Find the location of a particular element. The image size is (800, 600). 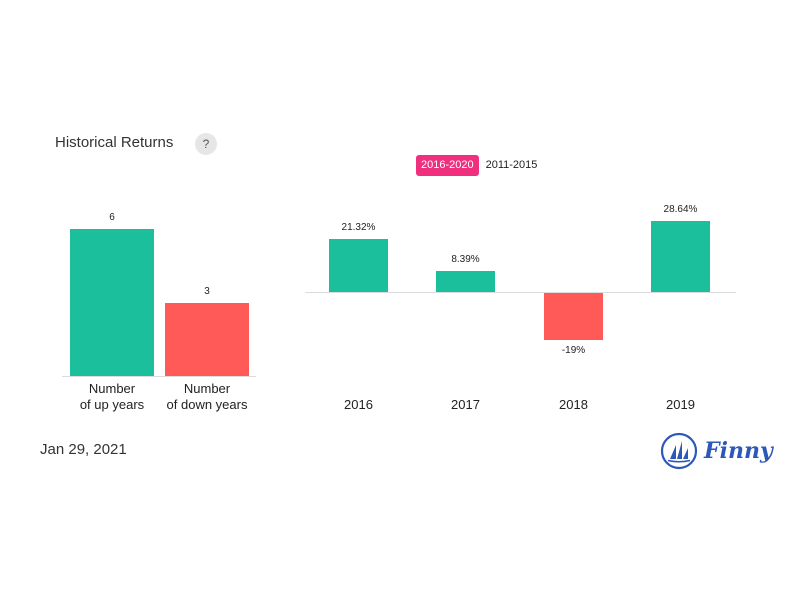

sailboat-icon is located at coordinates (679, 451).